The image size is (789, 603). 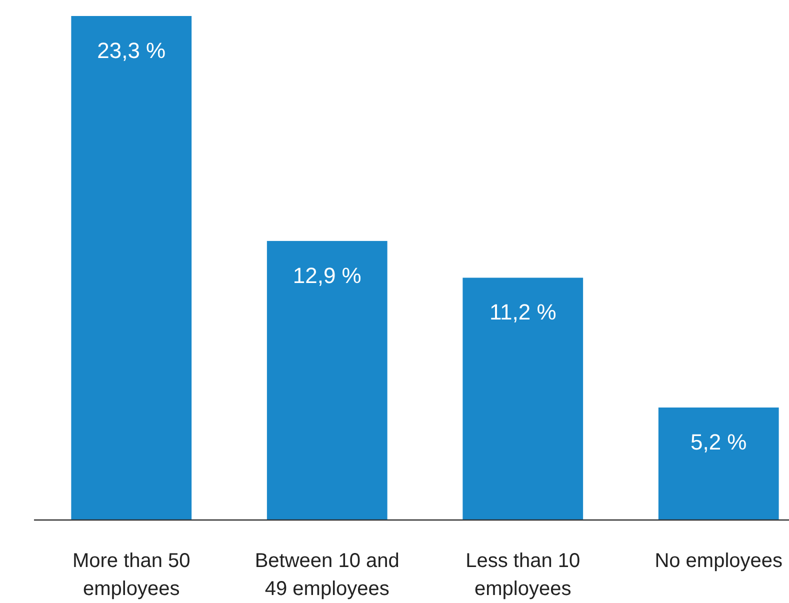 I want to click on data-label: 23,3 %, so click(x=131, y=50).